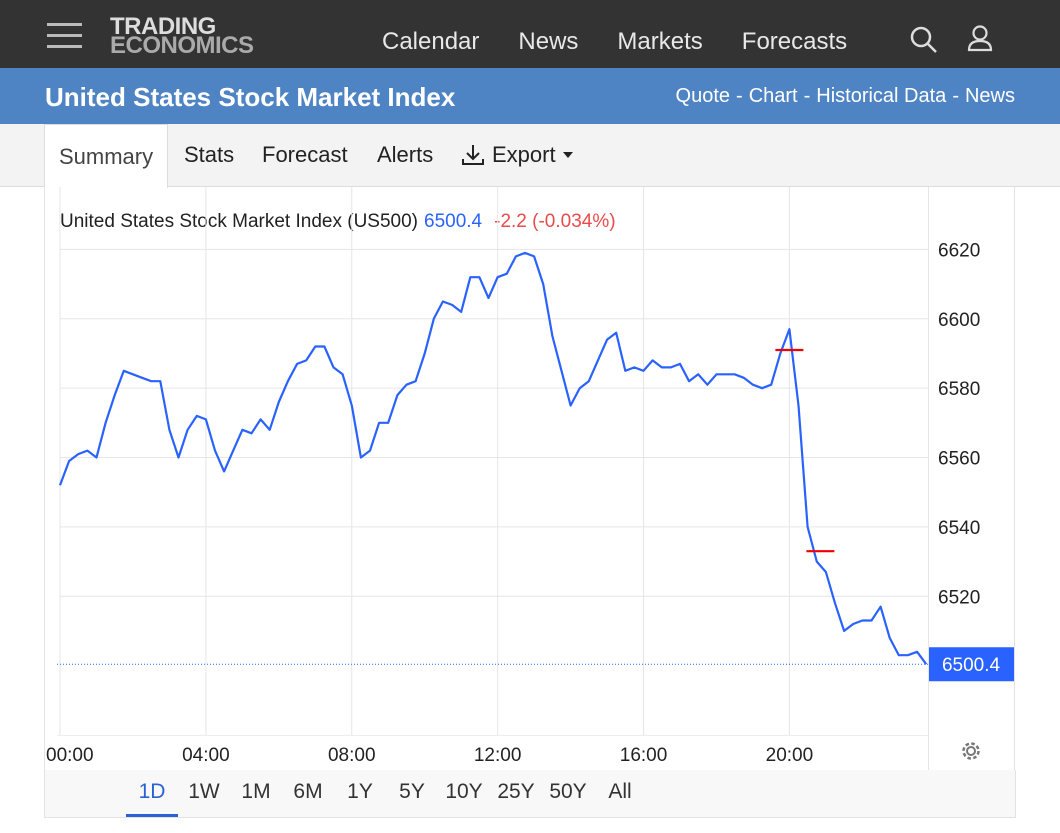 Image resolution: width=1060 pixels, height=833 pixels. I want to click on y-tick-label: 6580, so click(959, 389).